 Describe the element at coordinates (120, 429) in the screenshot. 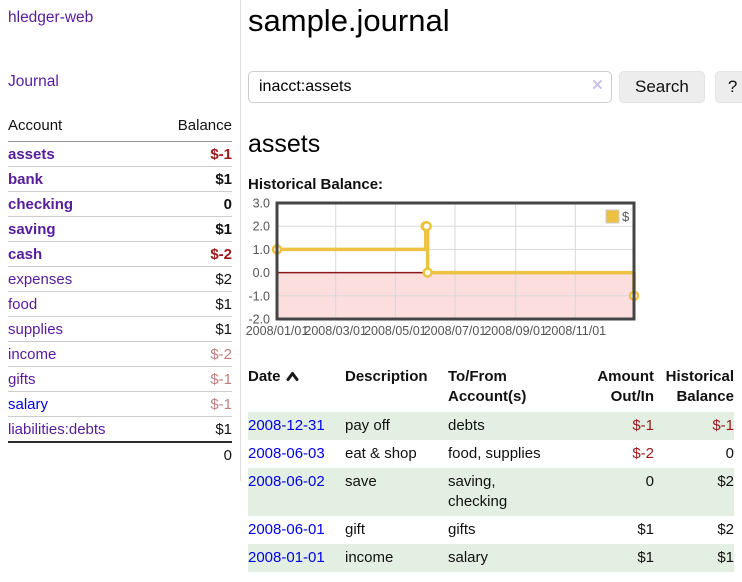

I see `account-row: liabilities:debts $1` at that location.